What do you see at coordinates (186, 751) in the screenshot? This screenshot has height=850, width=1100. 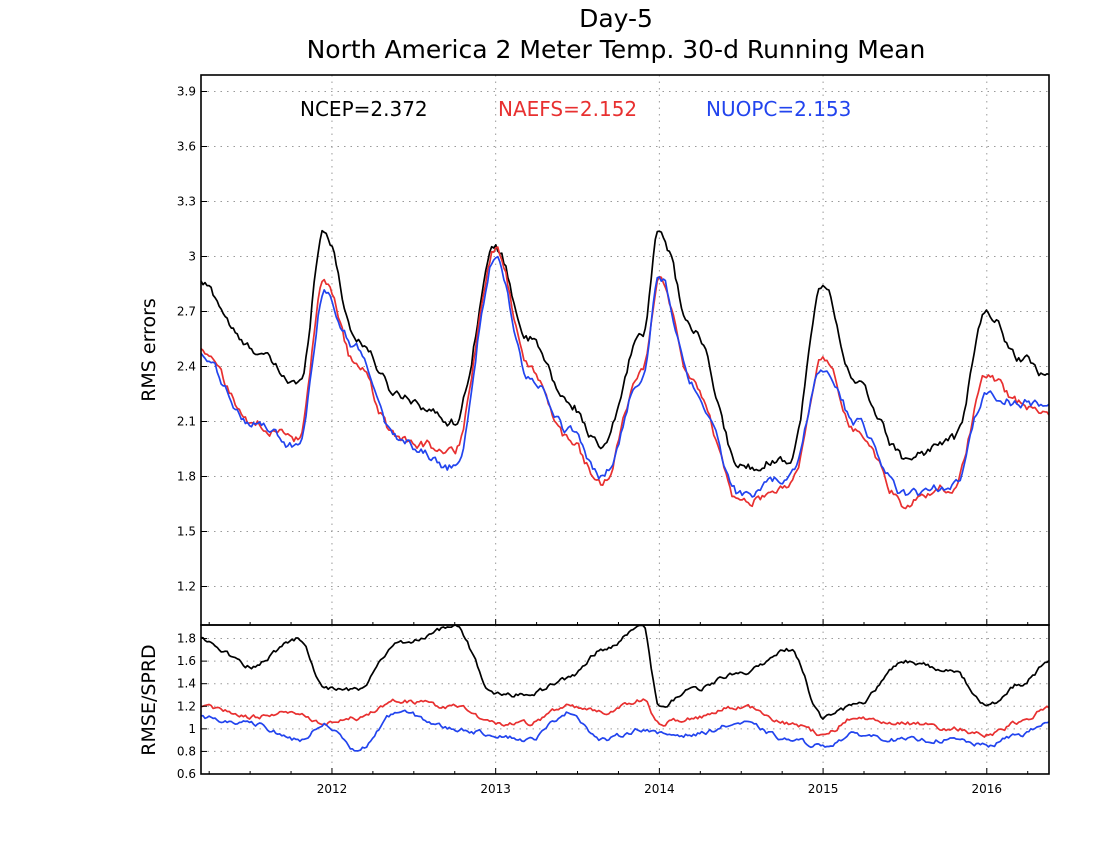 I see `y-tick-label: 0.8` at bounding box center [186, 751].